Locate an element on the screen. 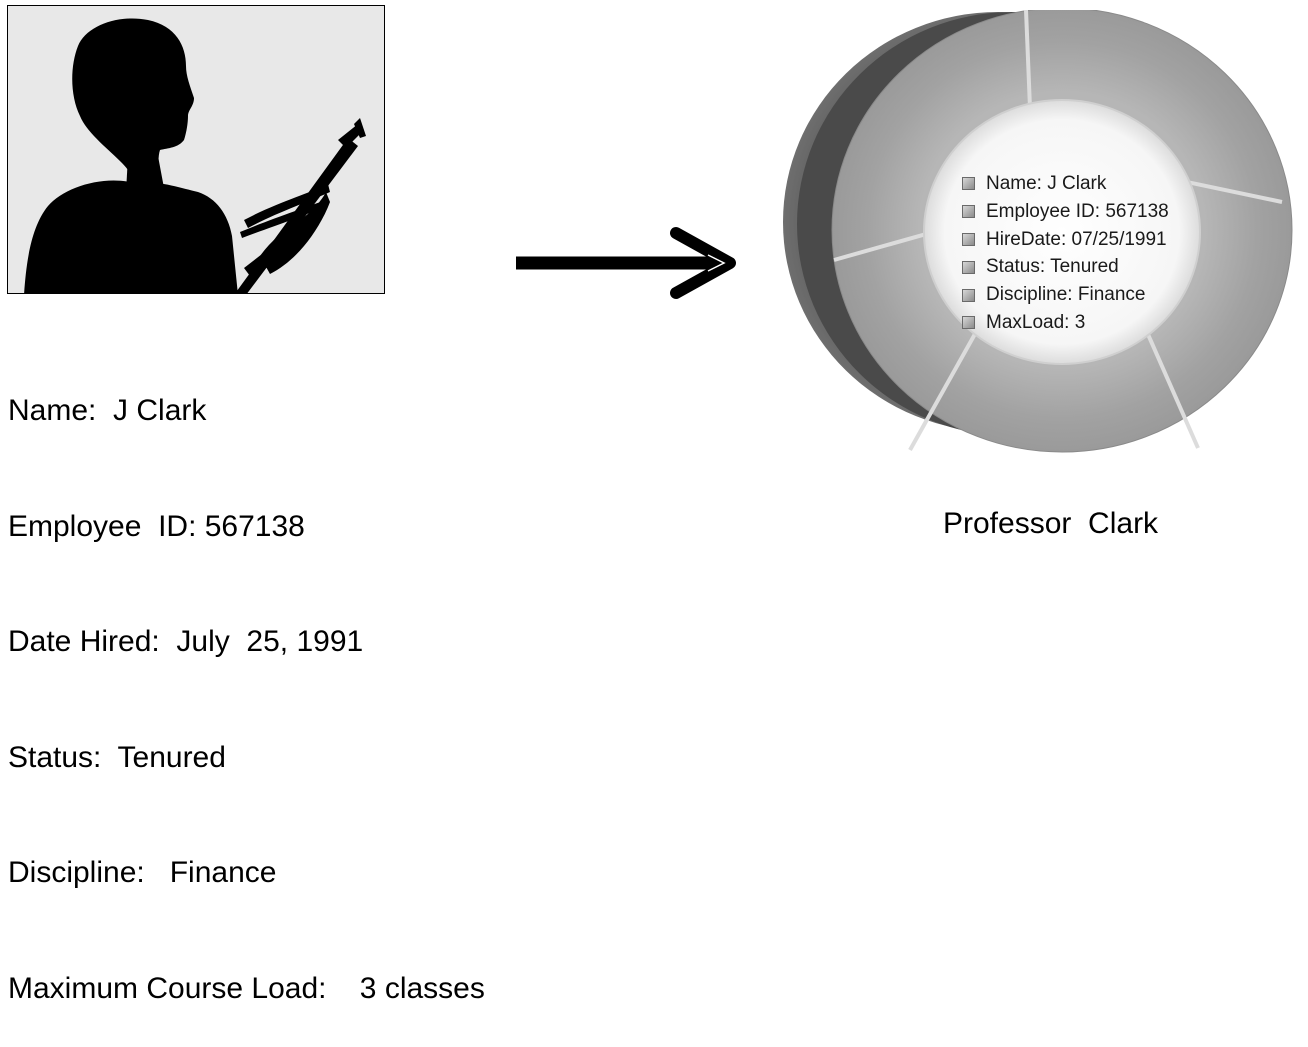 The width and height of the screenshot is (1308, 1047). object-field: Employee ID: 567138 is located at coordinates (1065, 212).